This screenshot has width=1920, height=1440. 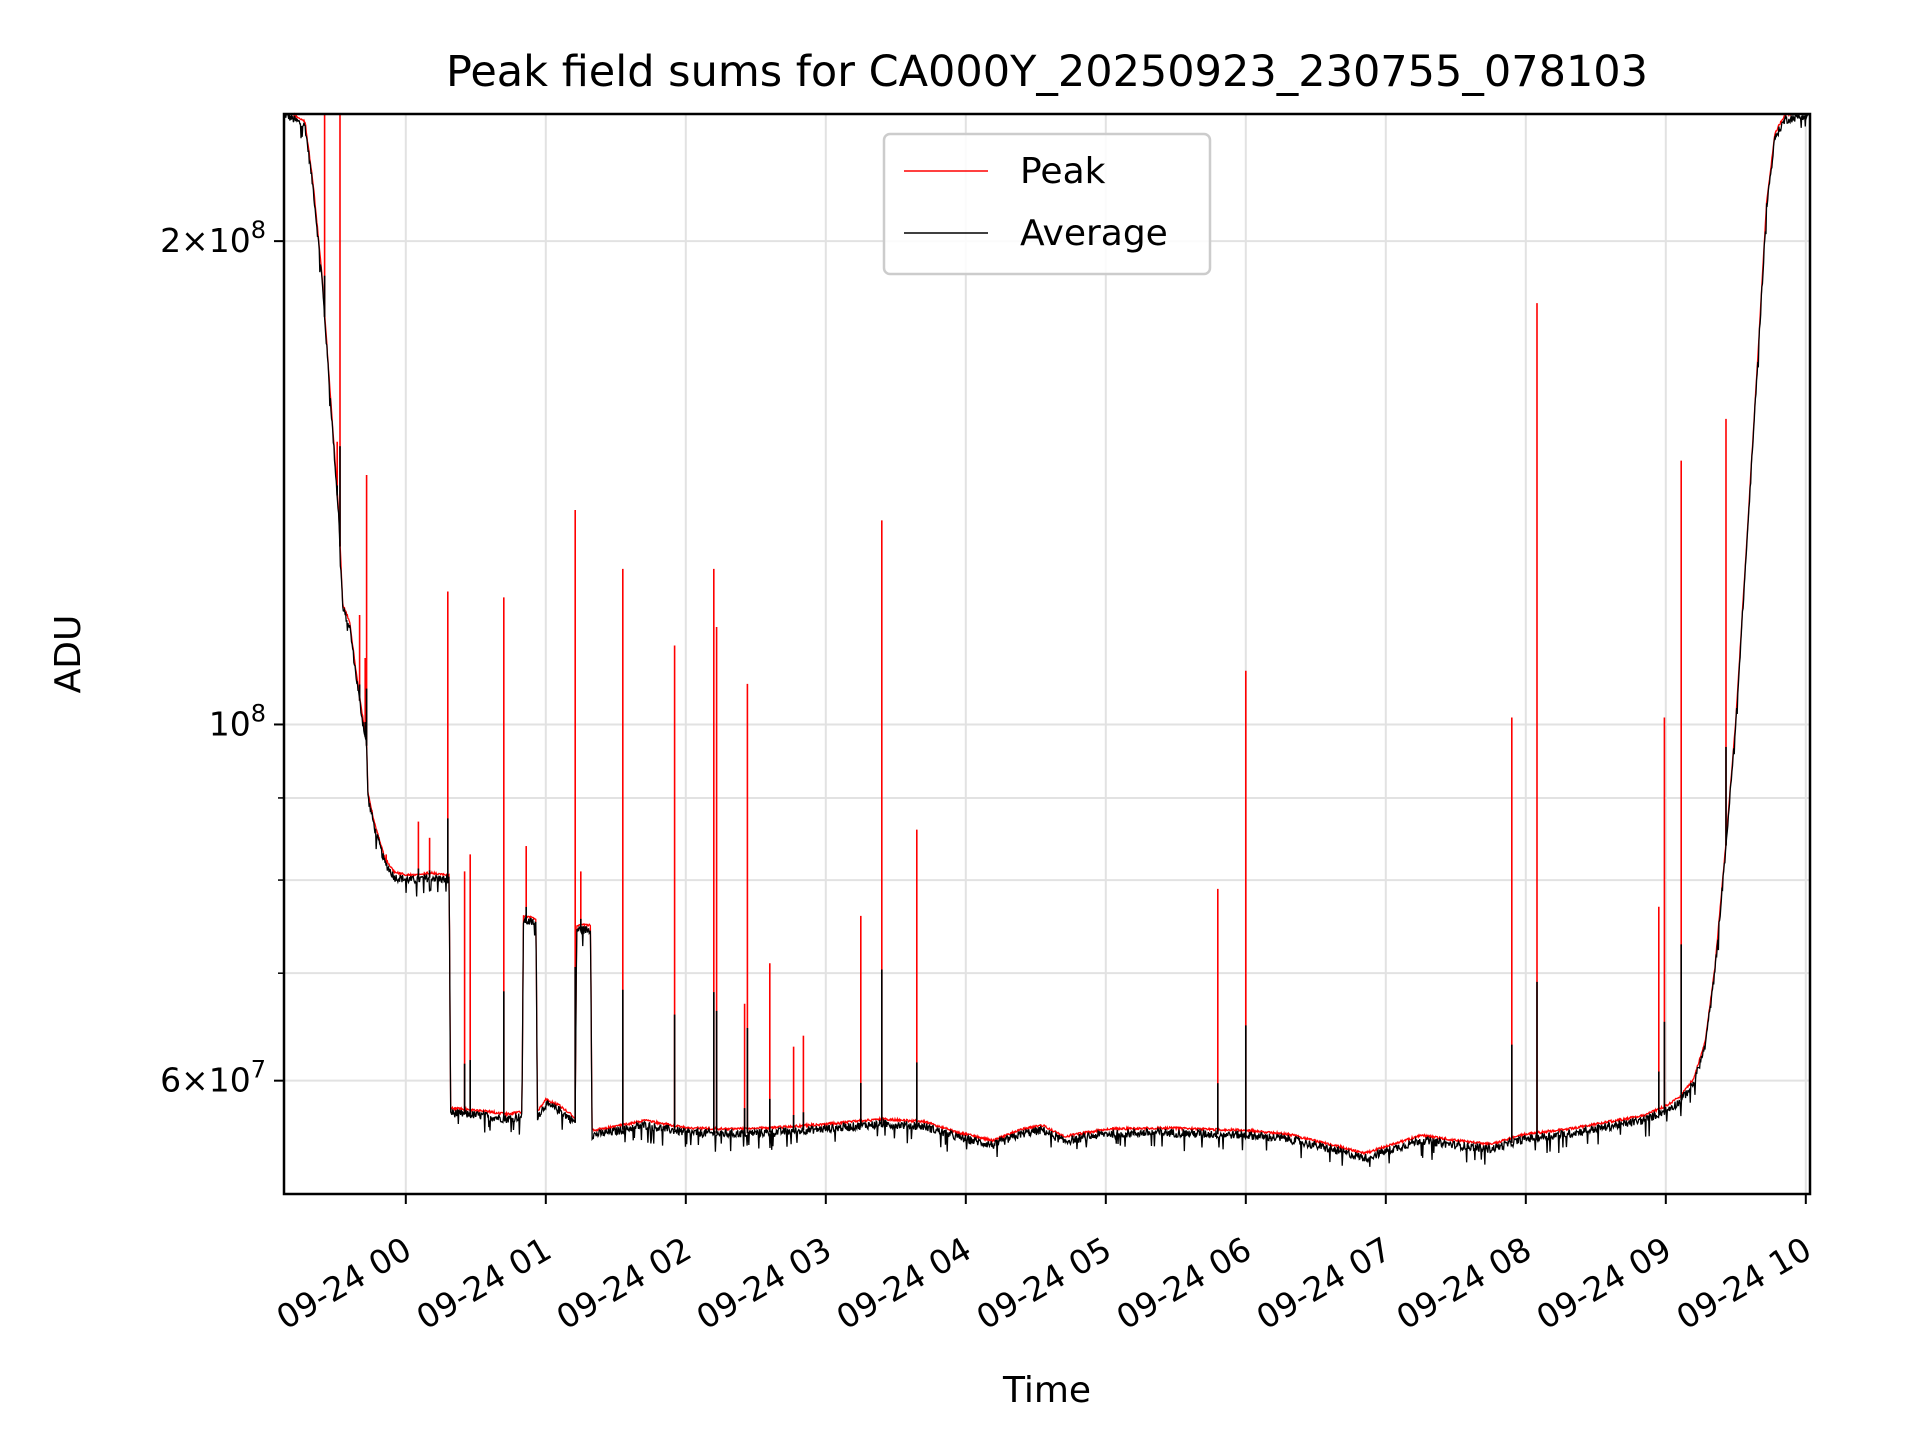 What do you see at coordinates (1094, 233) in the screenshot?
I see `legend-average-label: Average` at bounding box center [1094, 233].